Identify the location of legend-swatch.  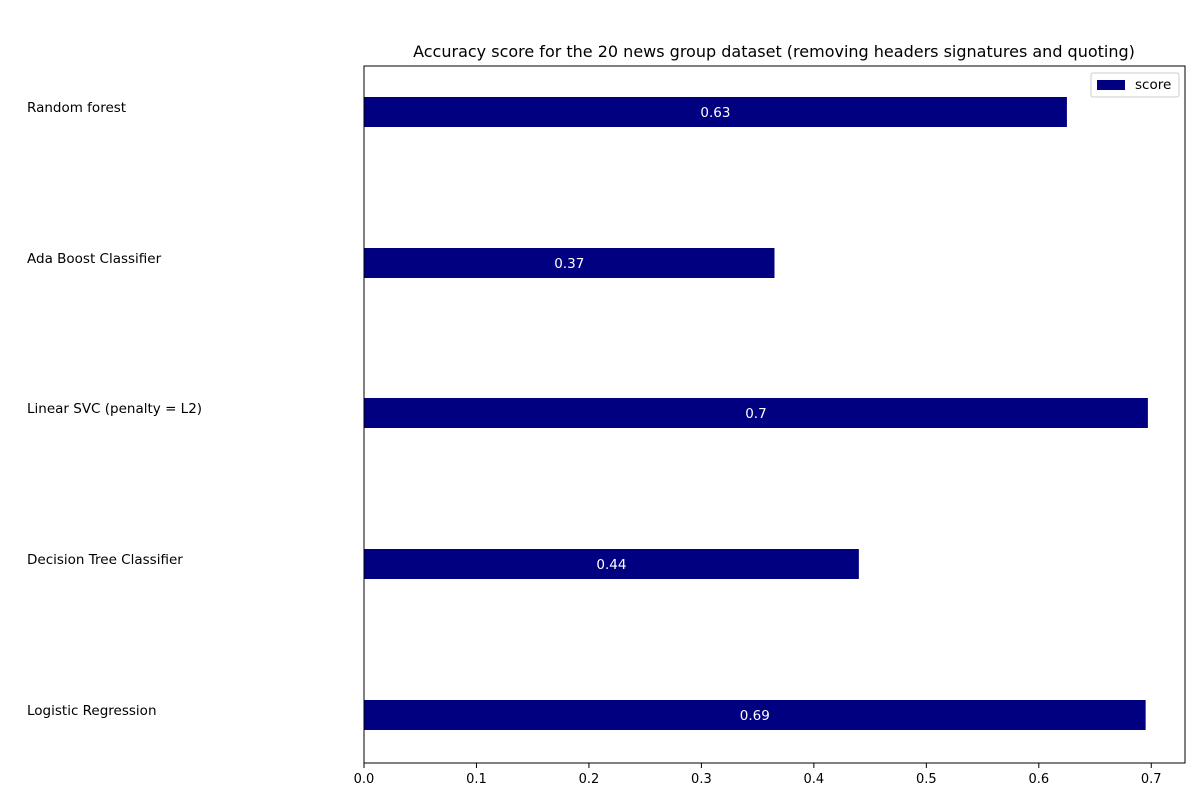
(1111, 85).